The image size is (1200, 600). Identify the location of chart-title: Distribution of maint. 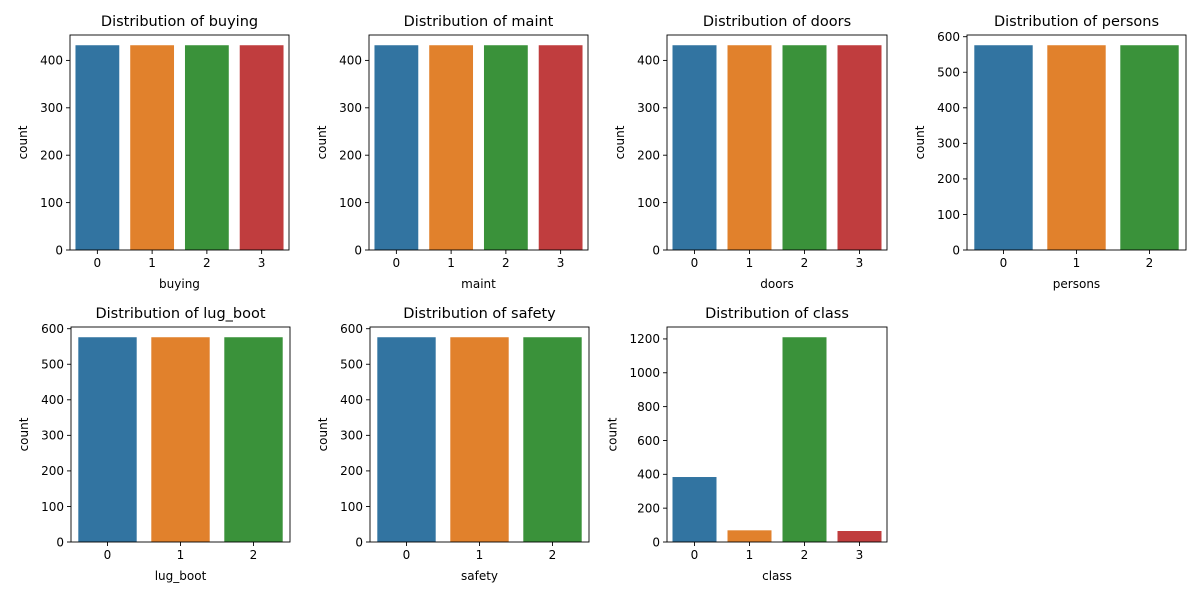
(479, 22).